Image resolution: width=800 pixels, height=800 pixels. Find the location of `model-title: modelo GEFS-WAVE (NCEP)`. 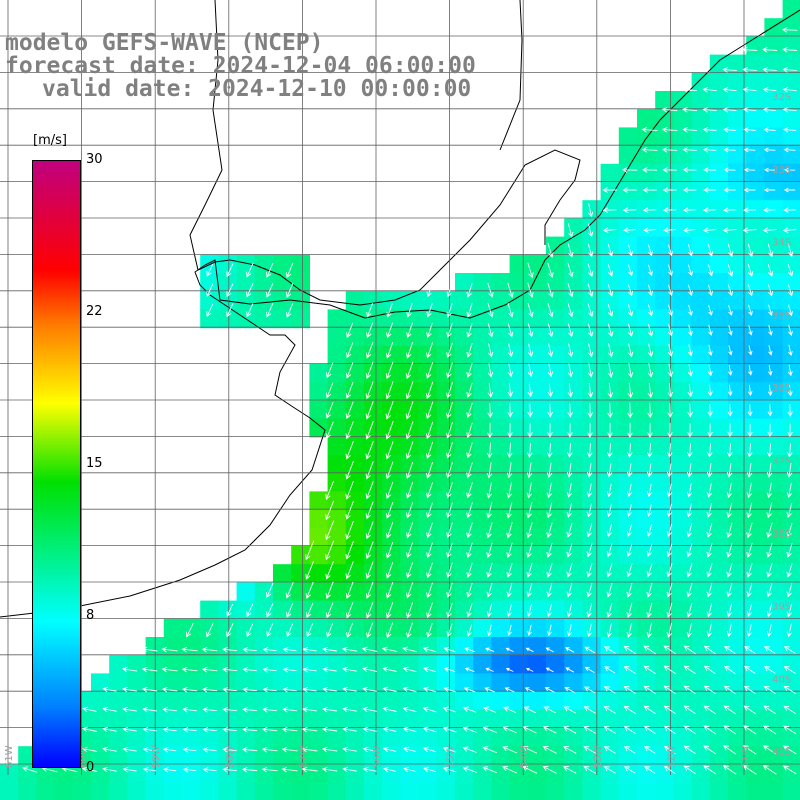

model-title: modelo GEFS-WAVE (NCEP) is located at coordinates (164, 43).